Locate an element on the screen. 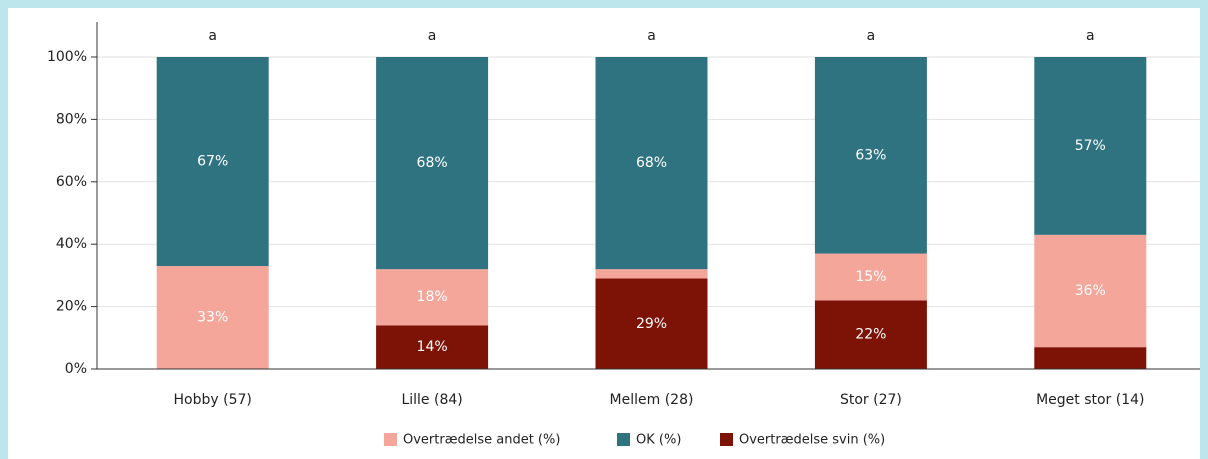 The width and height of the screenshot is (1208, 459). value-label: 18% is located at coordinates (432, 297).